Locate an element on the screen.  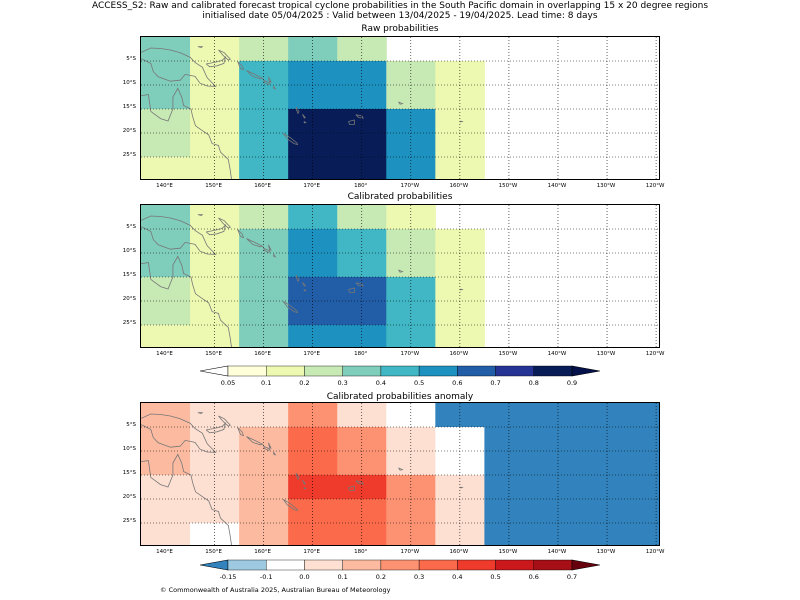
colorbar-tick-label: 0.9 is located at coordinates (572, 383).